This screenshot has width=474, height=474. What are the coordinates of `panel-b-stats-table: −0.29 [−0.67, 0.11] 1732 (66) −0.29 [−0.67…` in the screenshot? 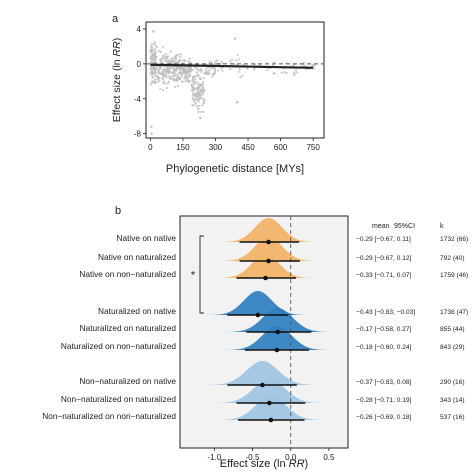 It's located at (412, 328).